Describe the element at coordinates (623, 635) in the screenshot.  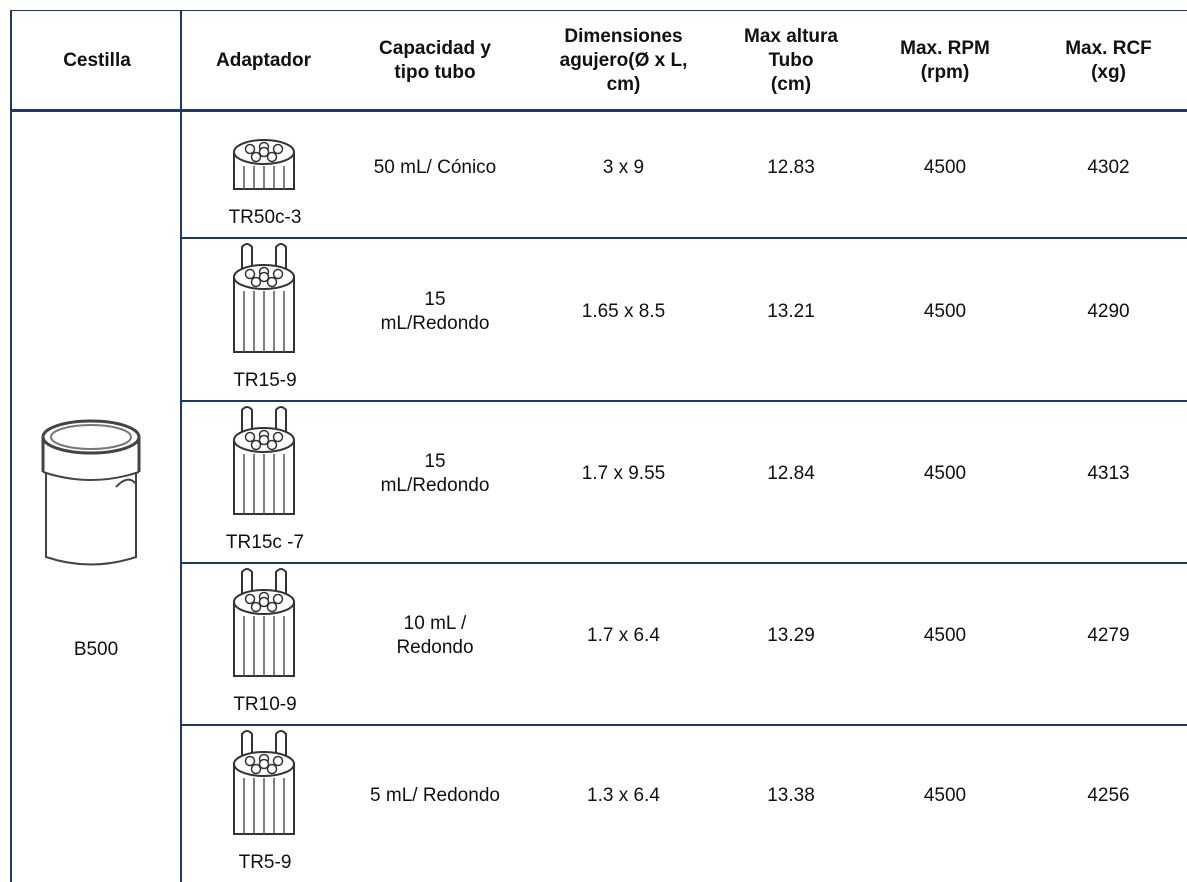
I see `table-cell: 1.7 x 6.4` at that location.